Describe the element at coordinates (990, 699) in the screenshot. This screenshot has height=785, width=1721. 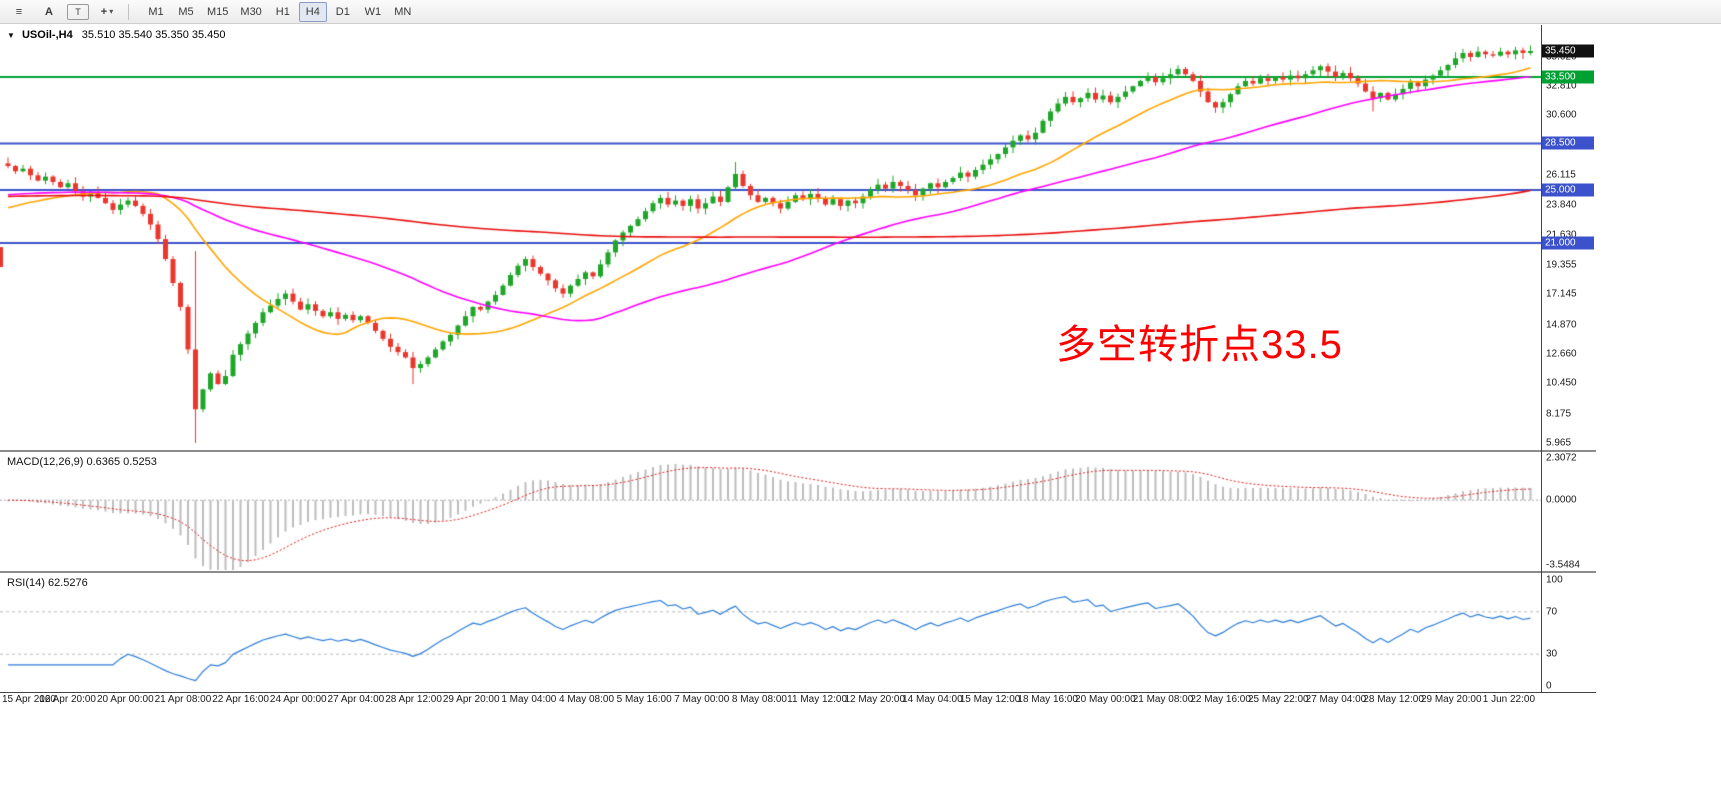
I see `time-scale-label: 15 May 12:00` at that location.